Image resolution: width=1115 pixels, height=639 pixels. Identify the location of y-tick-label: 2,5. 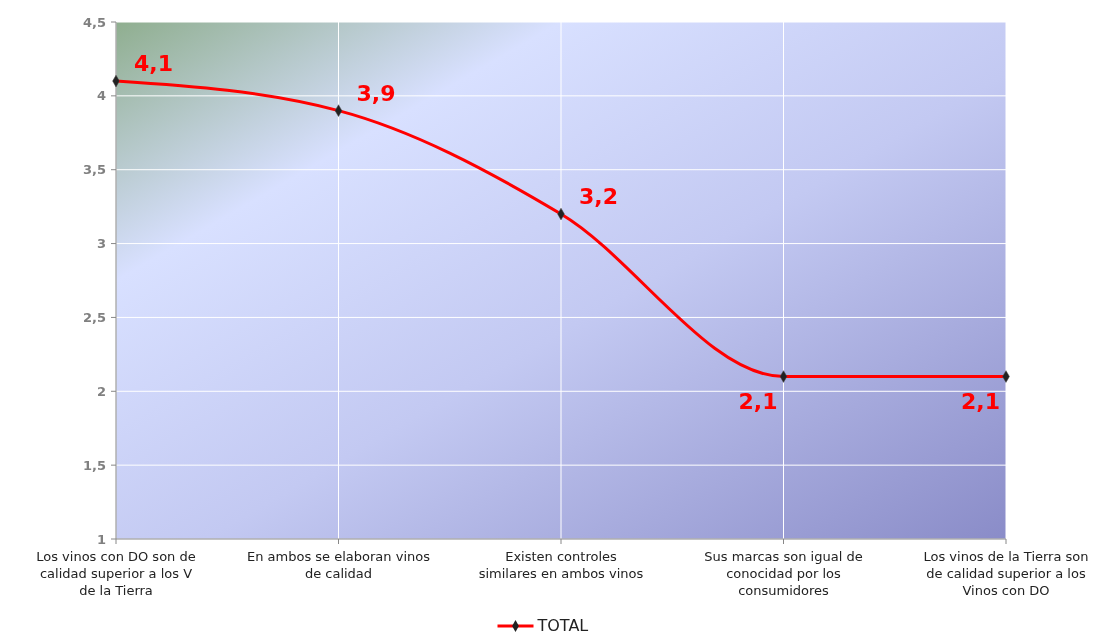
(94, 317).